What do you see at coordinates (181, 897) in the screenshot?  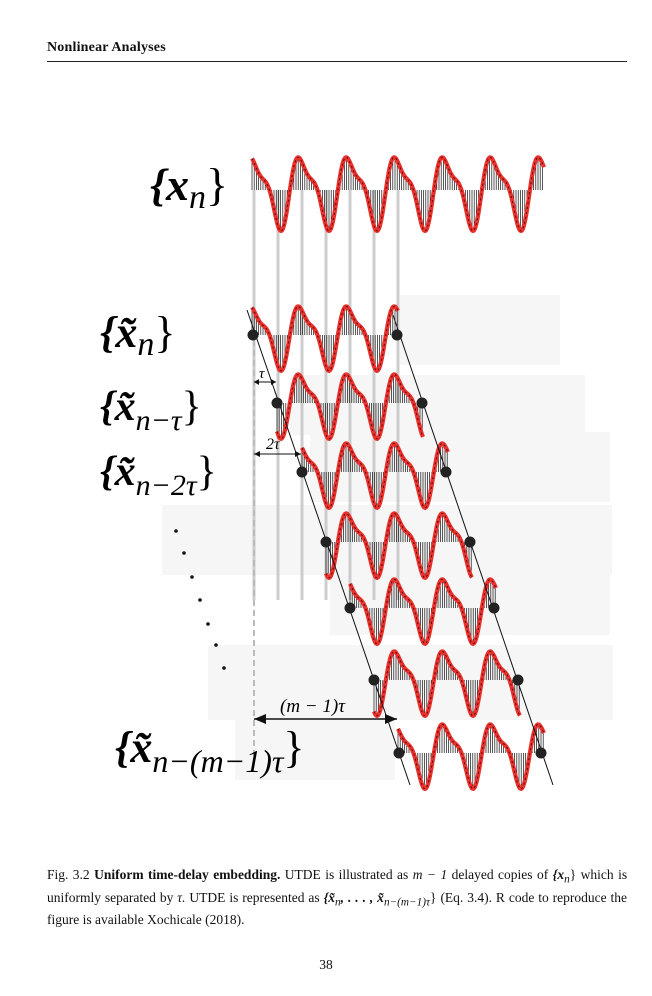 I see `caption-math-3: τ.` at bounding box center [181, 897].